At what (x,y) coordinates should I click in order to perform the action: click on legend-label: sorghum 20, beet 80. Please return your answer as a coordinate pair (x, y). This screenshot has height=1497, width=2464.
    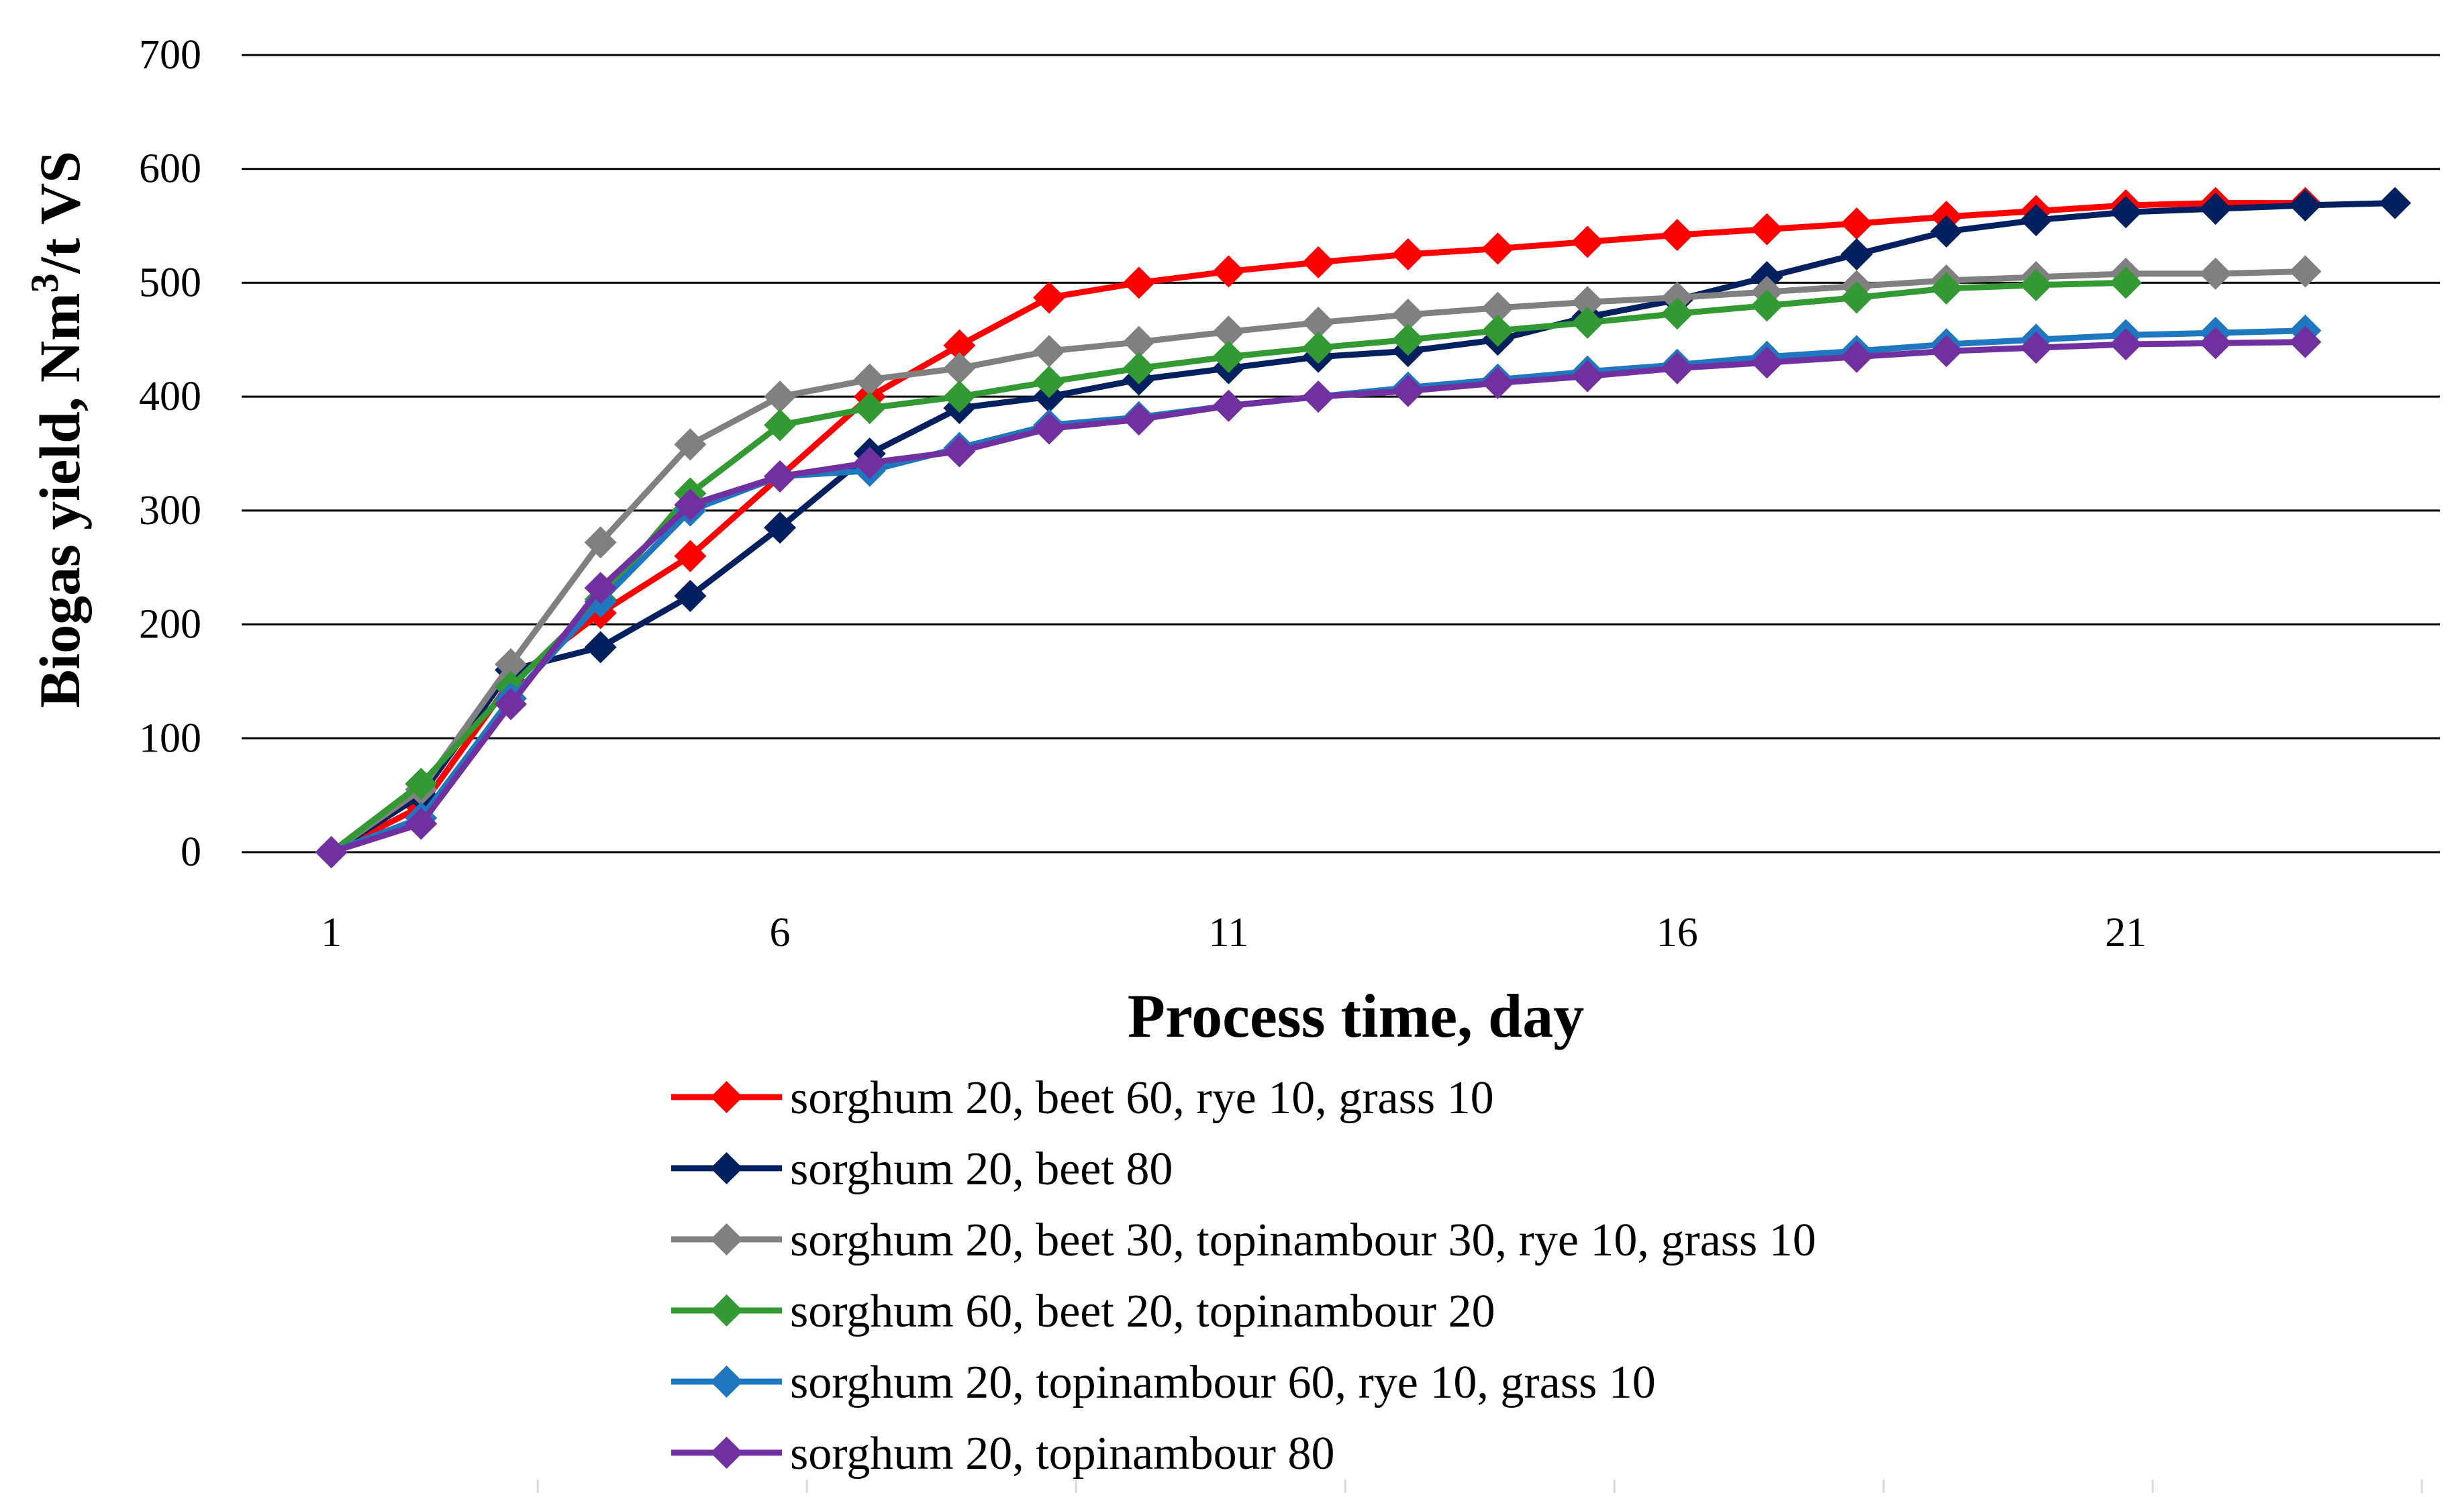
    Looking at the image, I should click on (981, 1169).